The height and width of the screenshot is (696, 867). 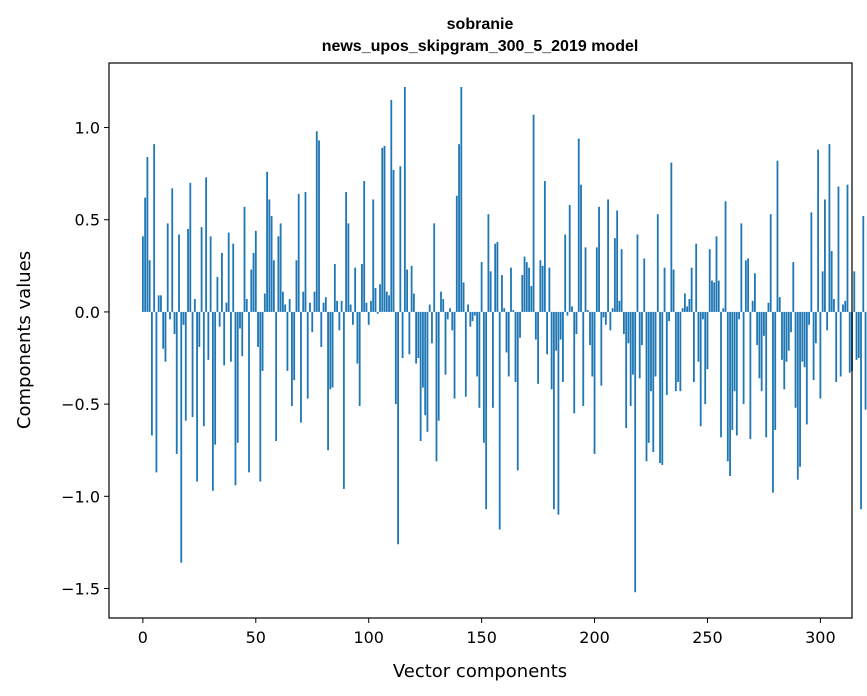 I want to click on x-axis-label: Vector components, so click(x=480, y=671).